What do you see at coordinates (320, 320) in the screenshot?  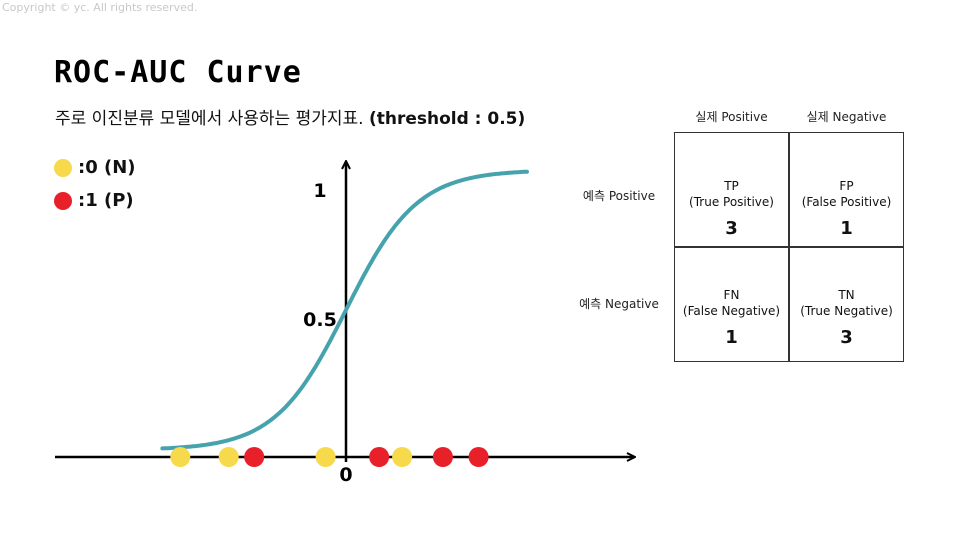 I see `y-tick-half: 0.5` at bounding box center [320, 320].